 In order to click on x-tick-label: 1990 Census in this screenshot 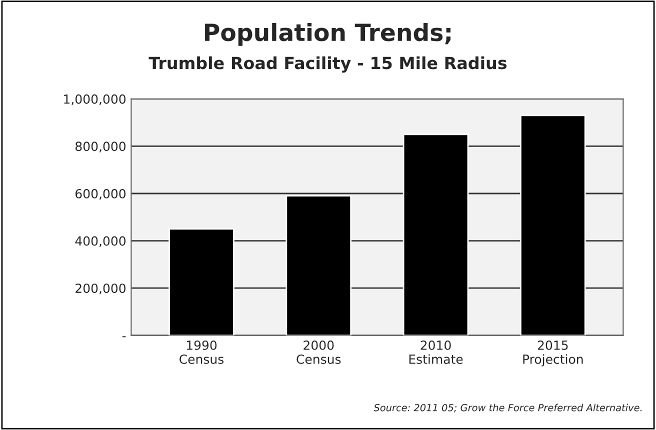, I will do `click(202, 352)`.